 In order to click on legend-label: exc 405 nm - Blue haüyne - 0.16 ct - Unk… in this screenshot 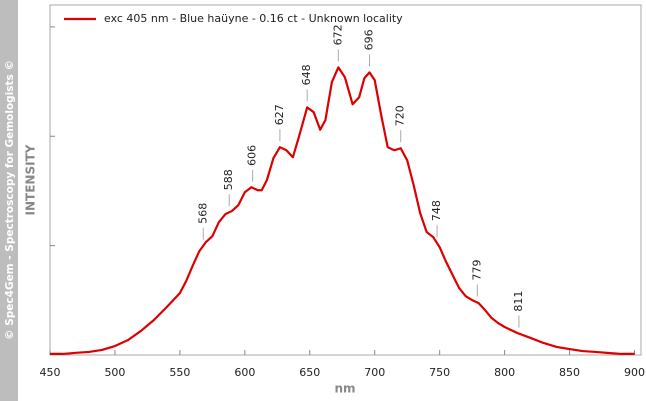, I will do `click(253, 18)`.